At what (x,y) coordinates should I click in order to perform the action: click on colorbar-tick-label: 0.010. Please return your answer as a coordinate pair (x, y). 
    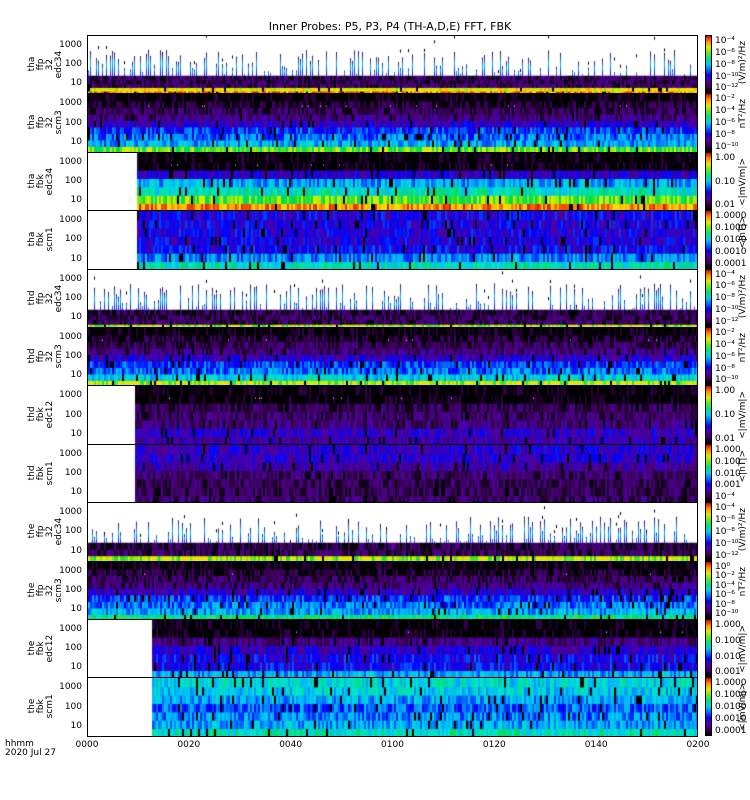
    Looking at the image, I should click on (728, 473).